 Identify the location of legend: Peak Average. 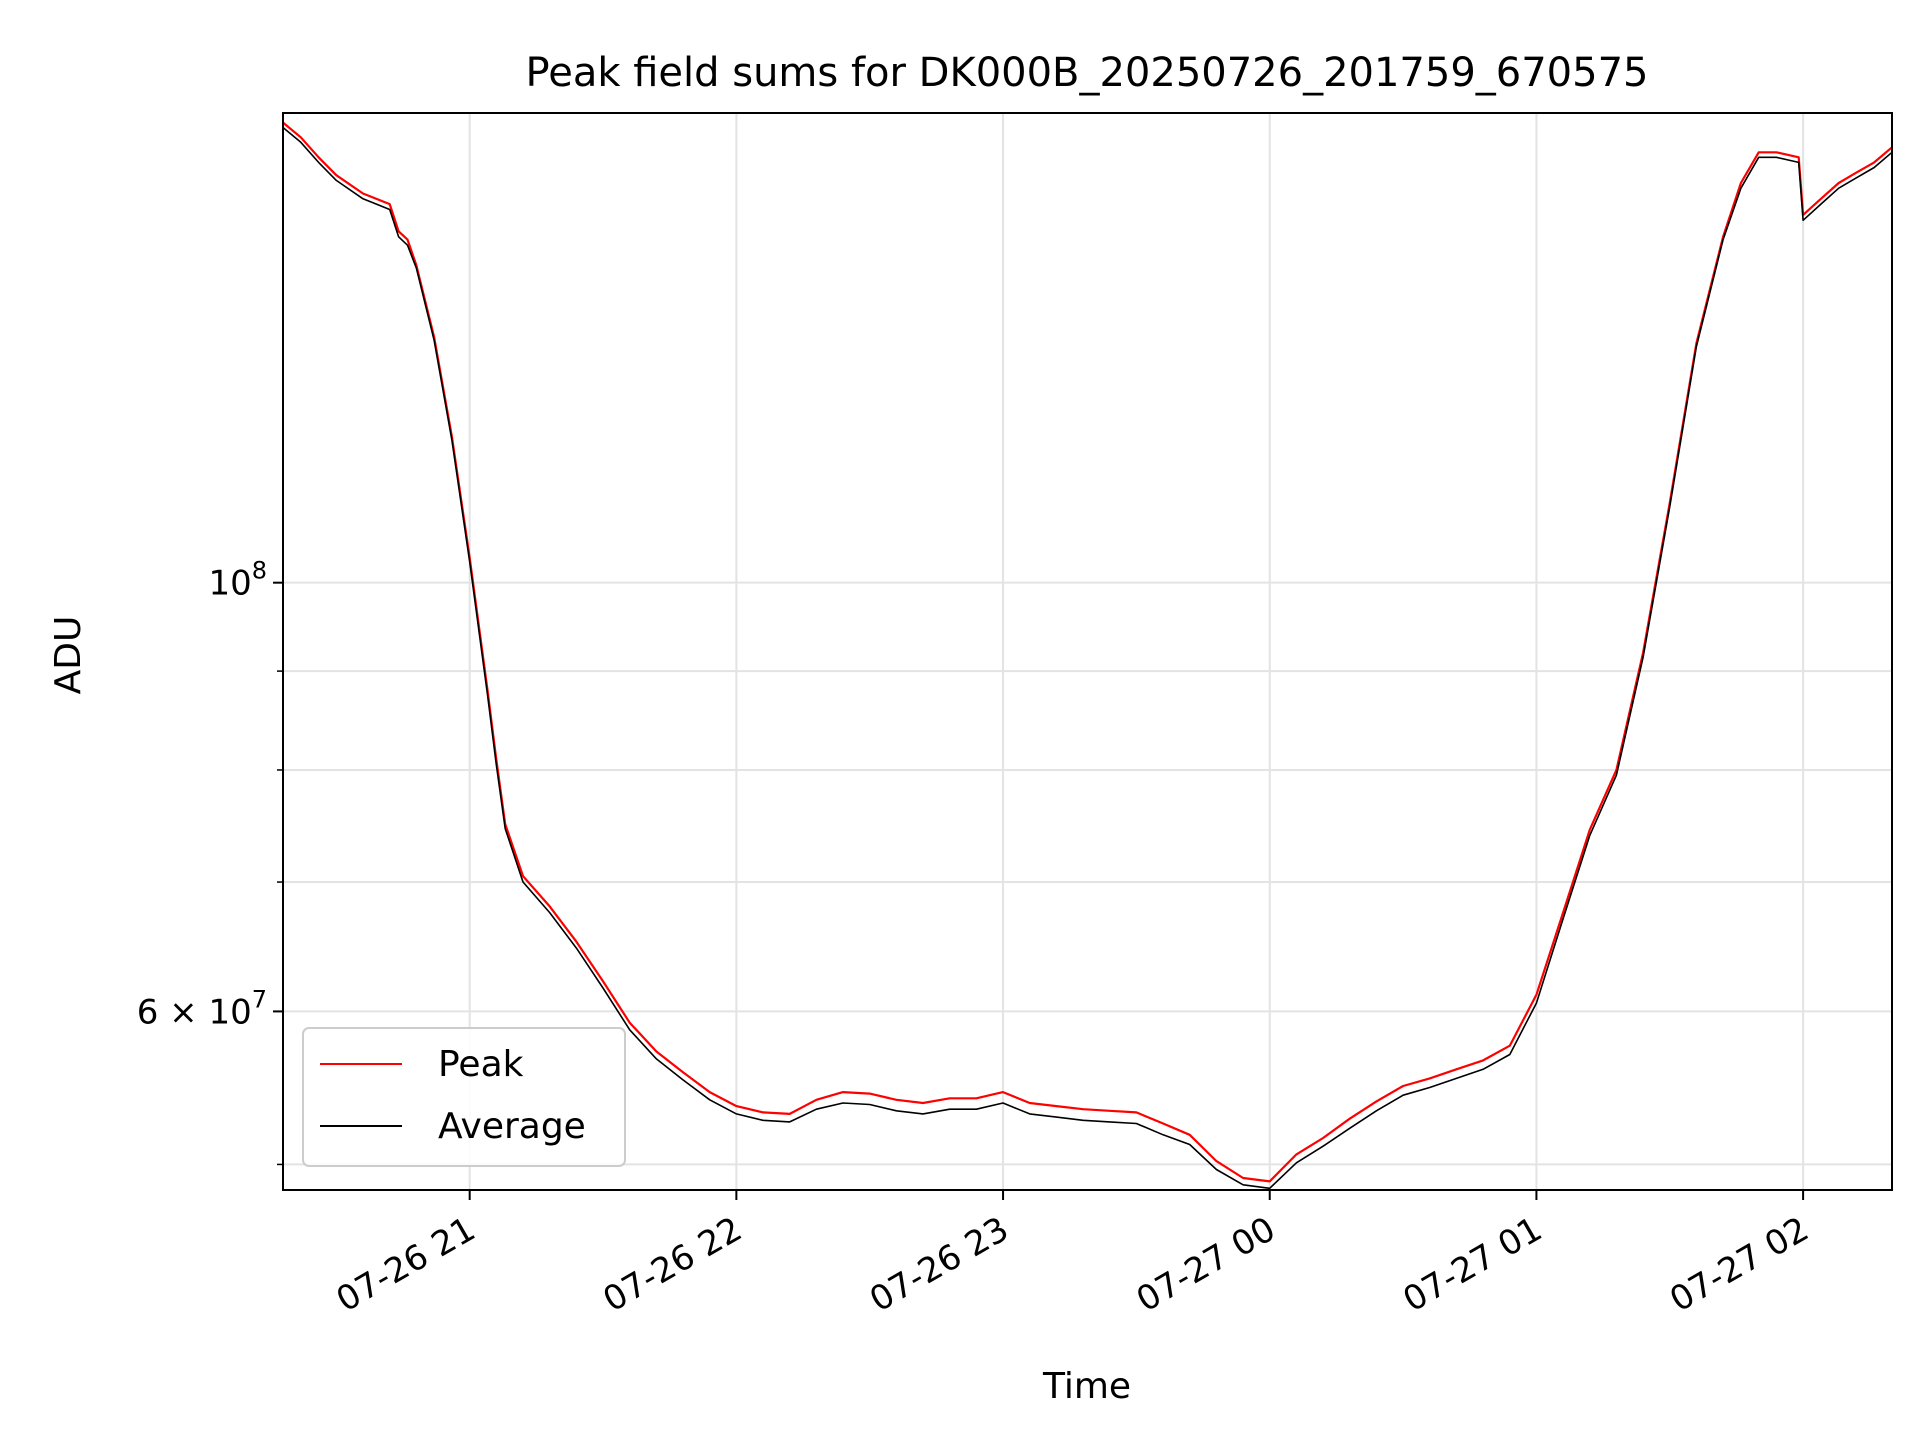
(464, 1097).